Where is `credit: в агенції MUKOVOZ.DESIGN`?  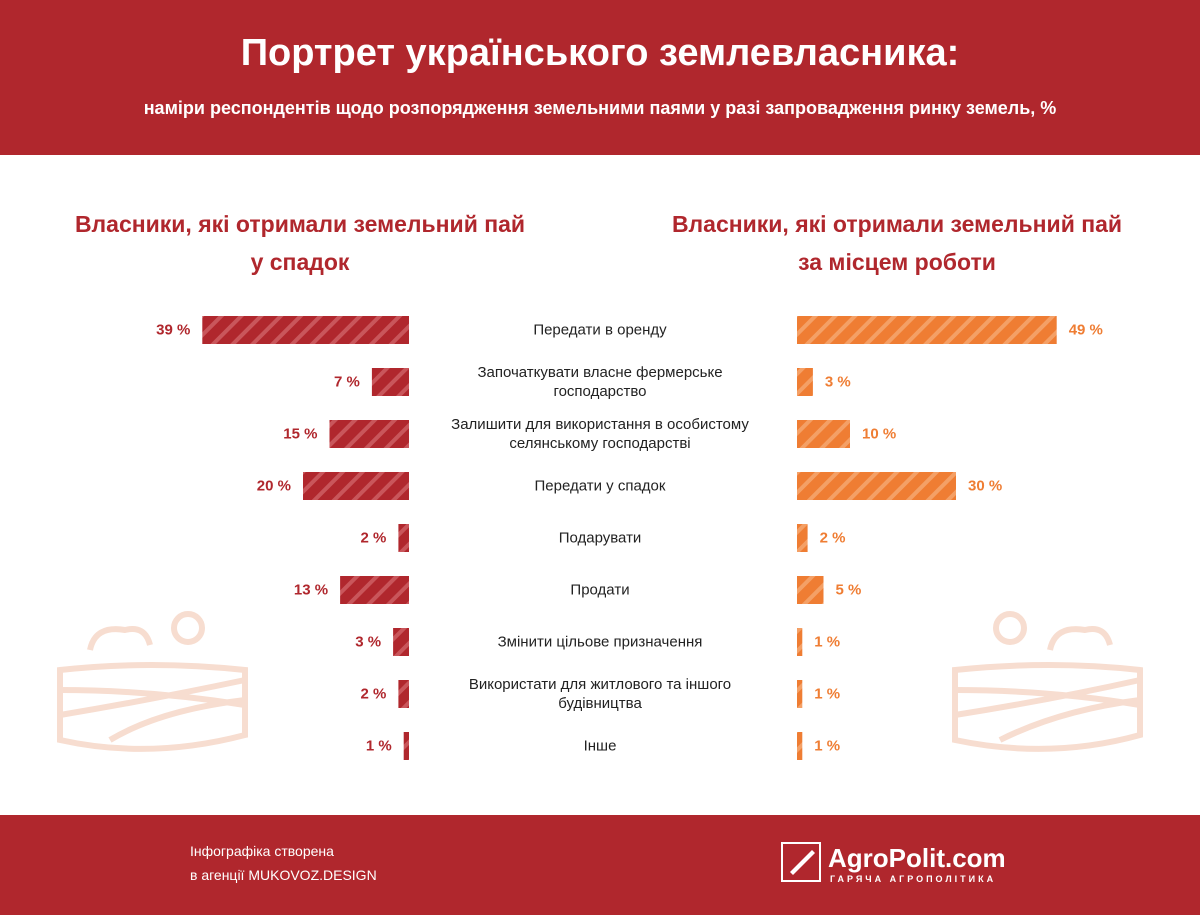 credit: в агенції MUKOVOZ.DESIGN is located at coordinates (283, 875).